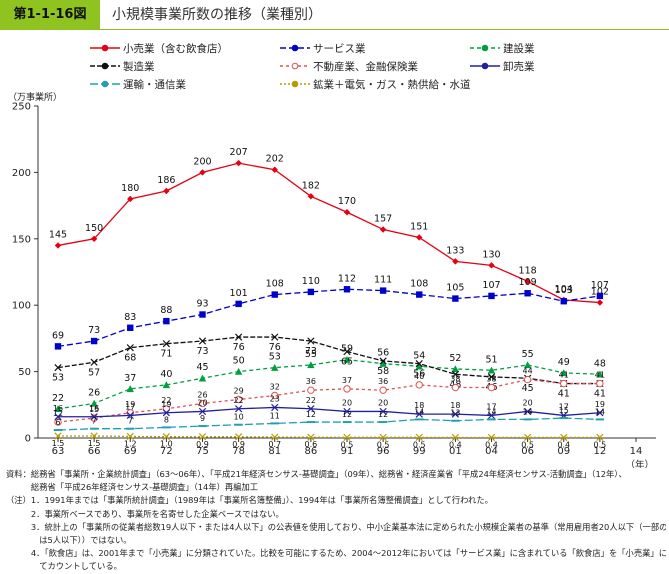 The width and height of the screenshot is (669, 574). What do you see at coordinates (35, 97) in the screenshot?
I see `y-axis-label: （万事業所）` at bounding box center [35, 97].